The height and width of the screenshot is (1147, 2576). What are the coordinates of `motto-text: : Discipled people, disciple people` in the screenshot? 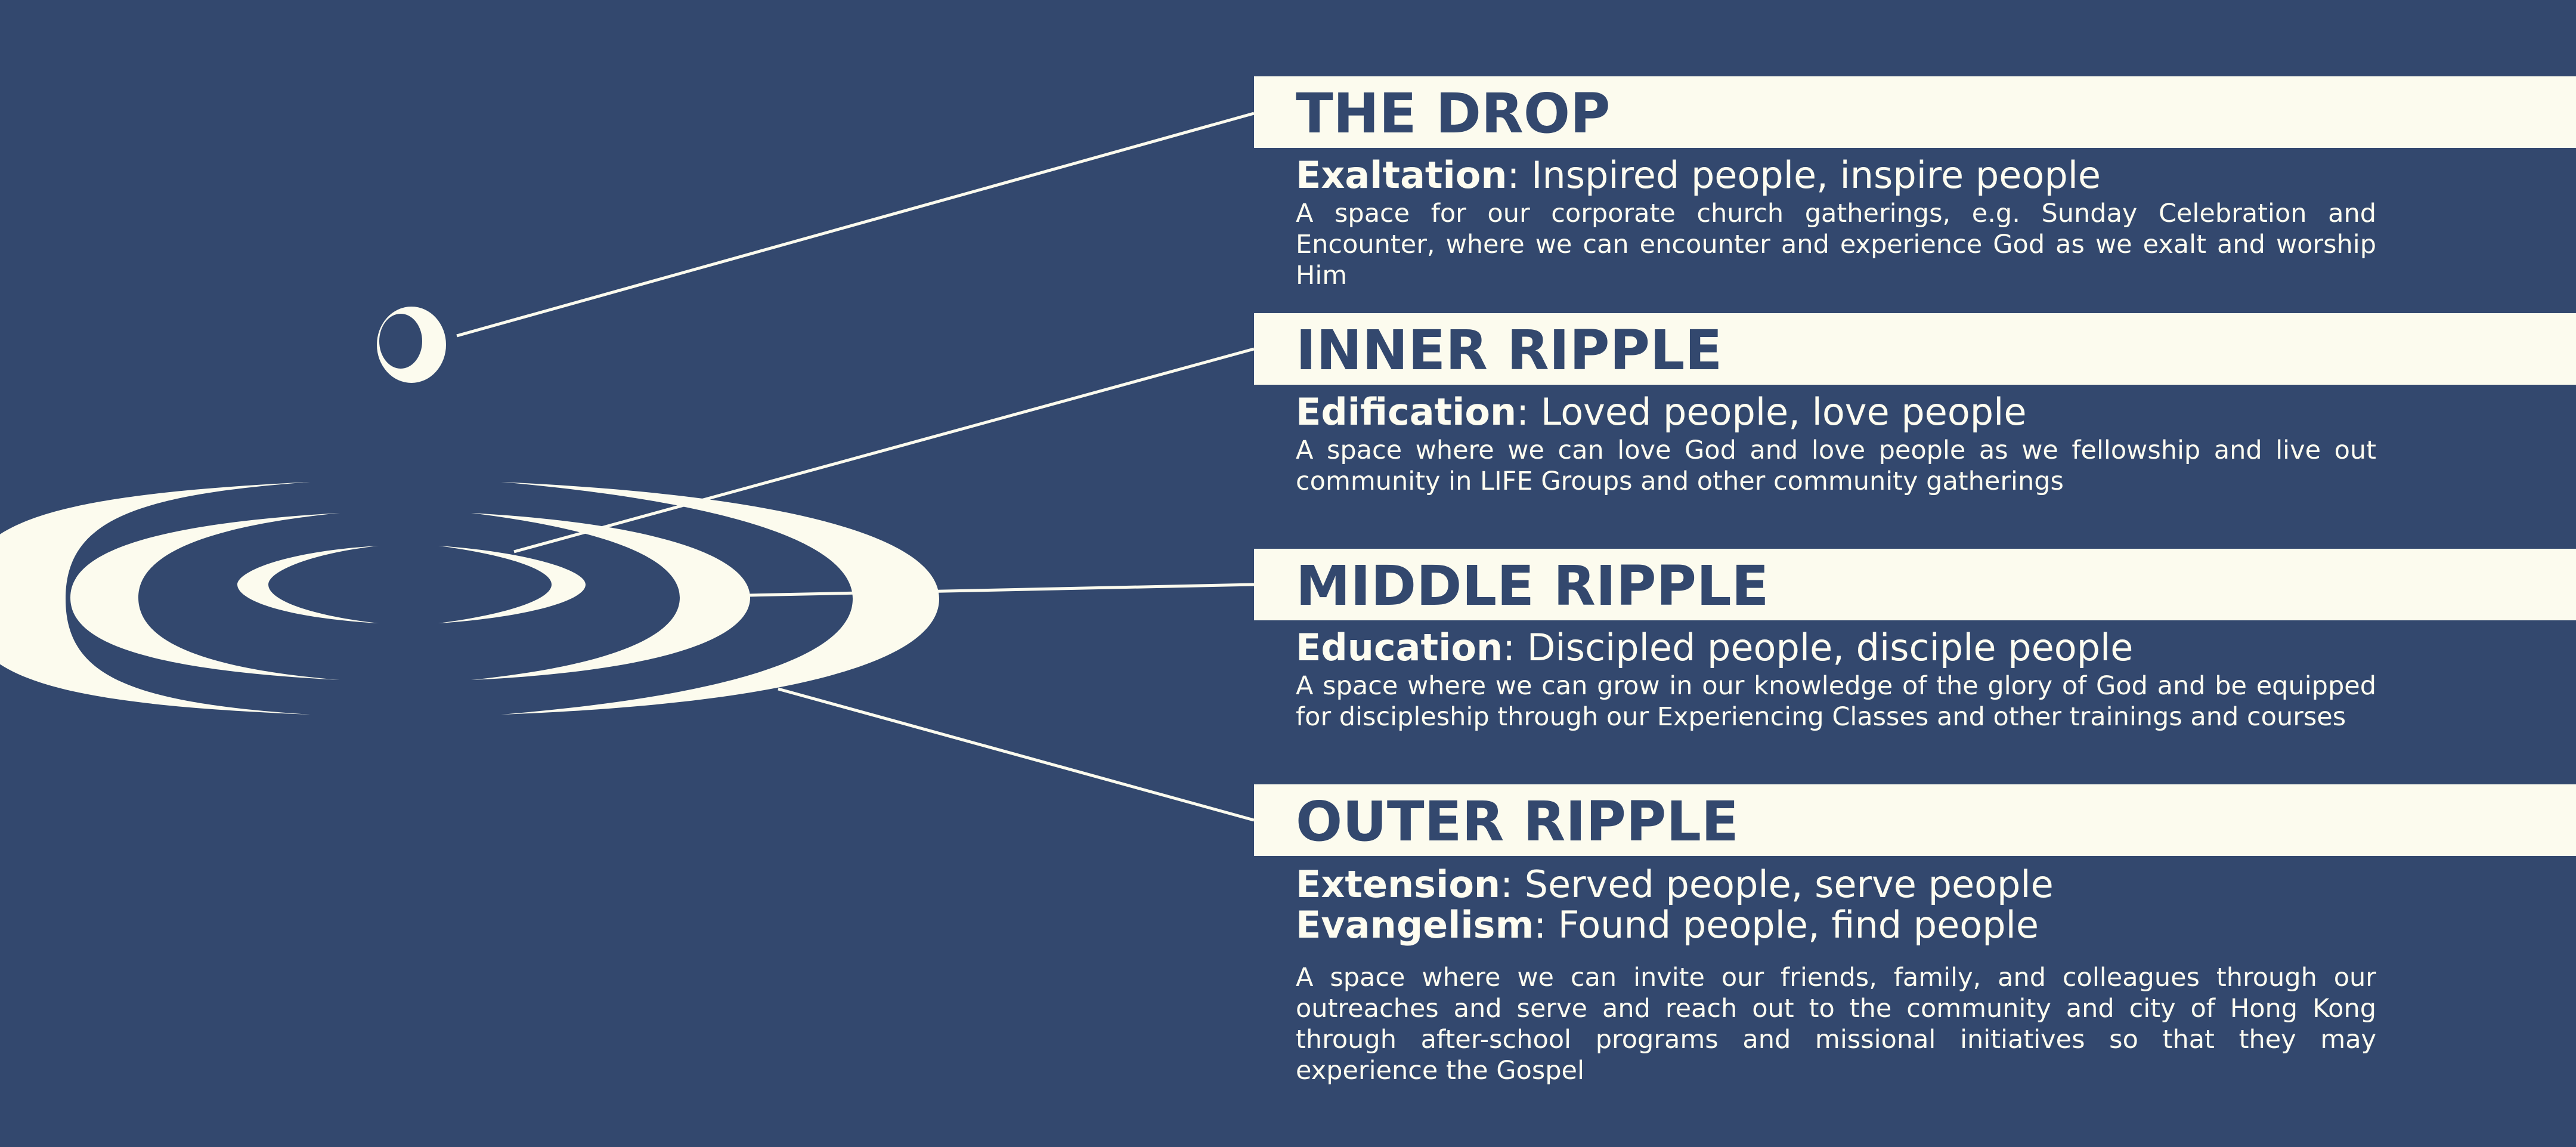 It's located at (1819, 647).